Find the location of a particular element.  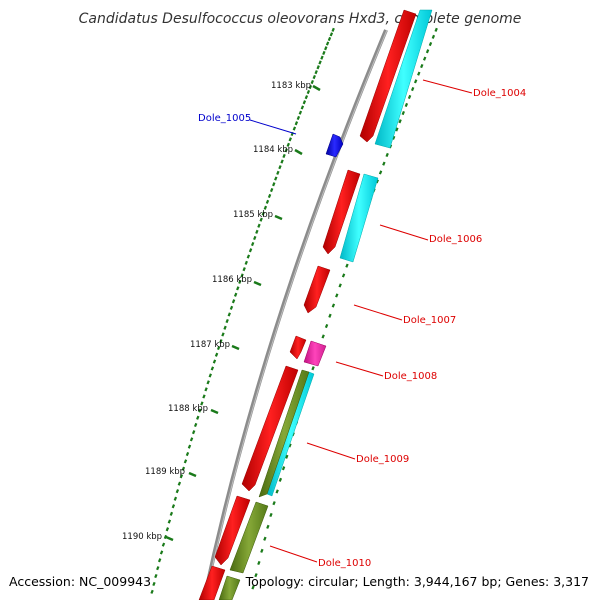

gene-dole-1005-arrow is located at coordinates (334, 145).